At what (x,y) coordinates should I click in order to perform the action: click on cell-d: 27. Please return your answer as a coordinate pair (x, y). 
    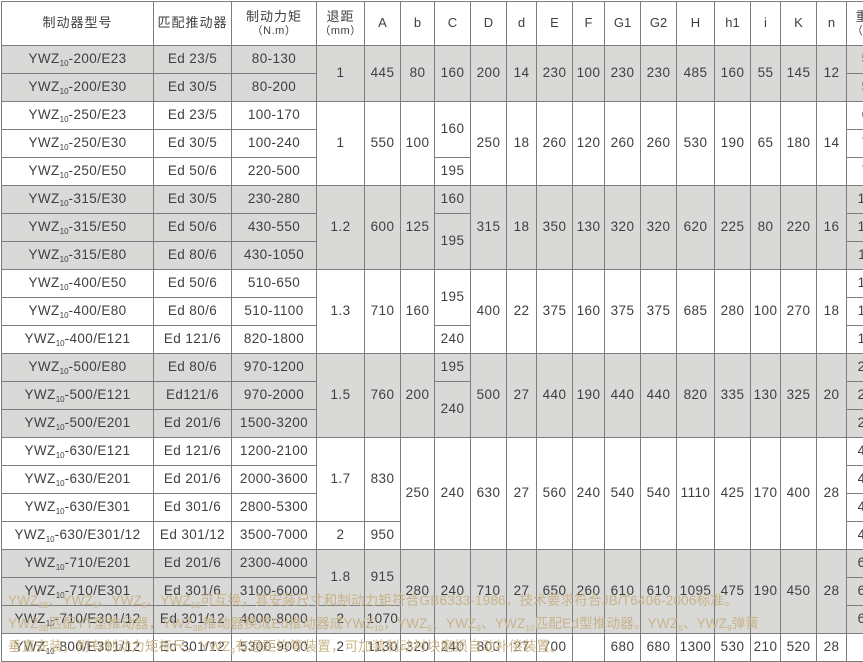
    Looking at the image, I should click on (522, 396).